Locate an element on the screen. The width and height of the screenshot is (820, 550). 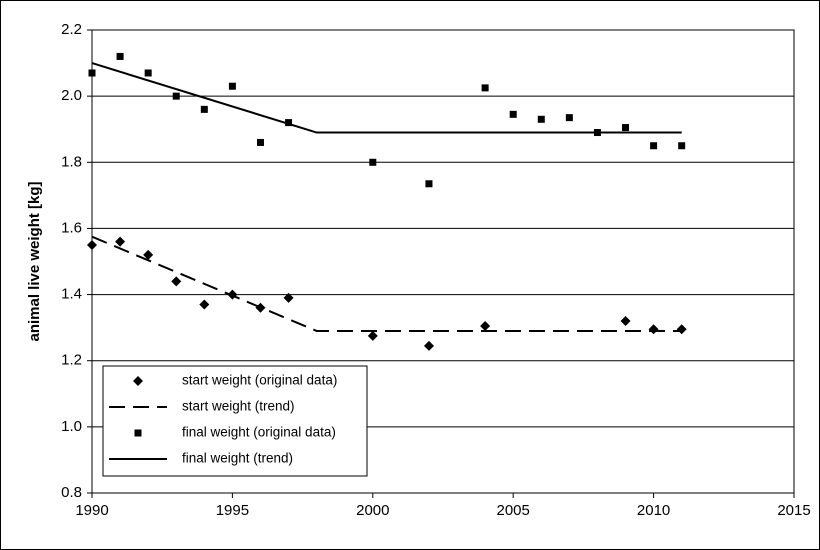
legend-box is located at coordinates (235, 421).